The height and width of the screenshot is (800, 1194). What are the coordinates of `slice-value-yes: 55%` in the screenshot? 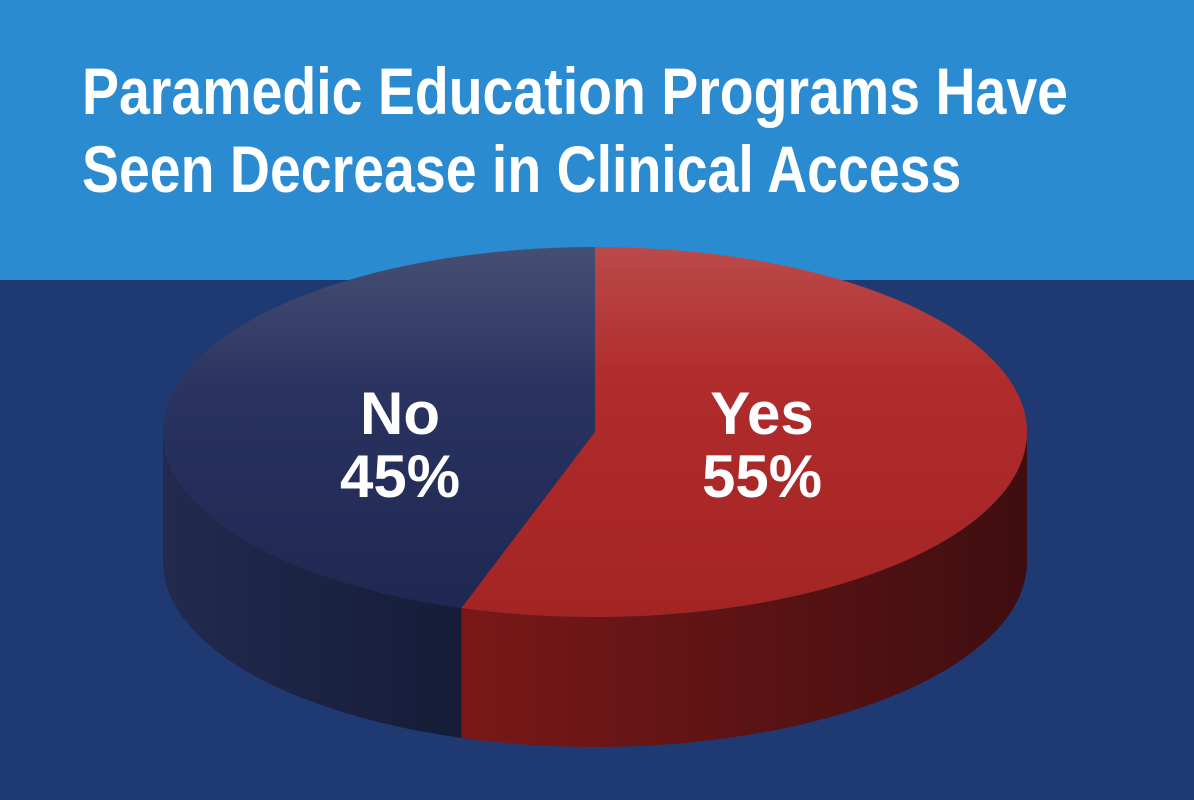 It's located at (762, 476).